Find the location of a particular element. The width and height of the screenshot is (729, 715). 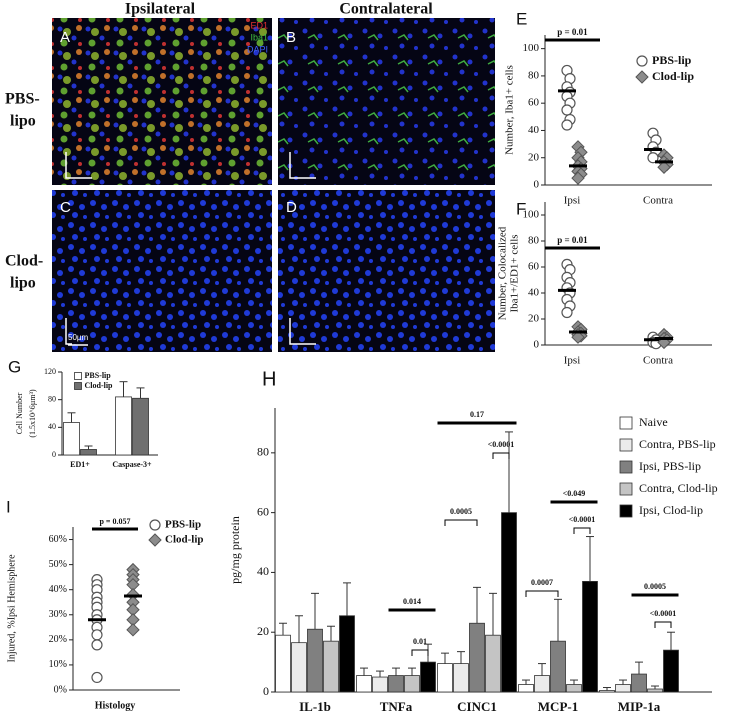

axis-arrows is located at coordinates (190, 248).